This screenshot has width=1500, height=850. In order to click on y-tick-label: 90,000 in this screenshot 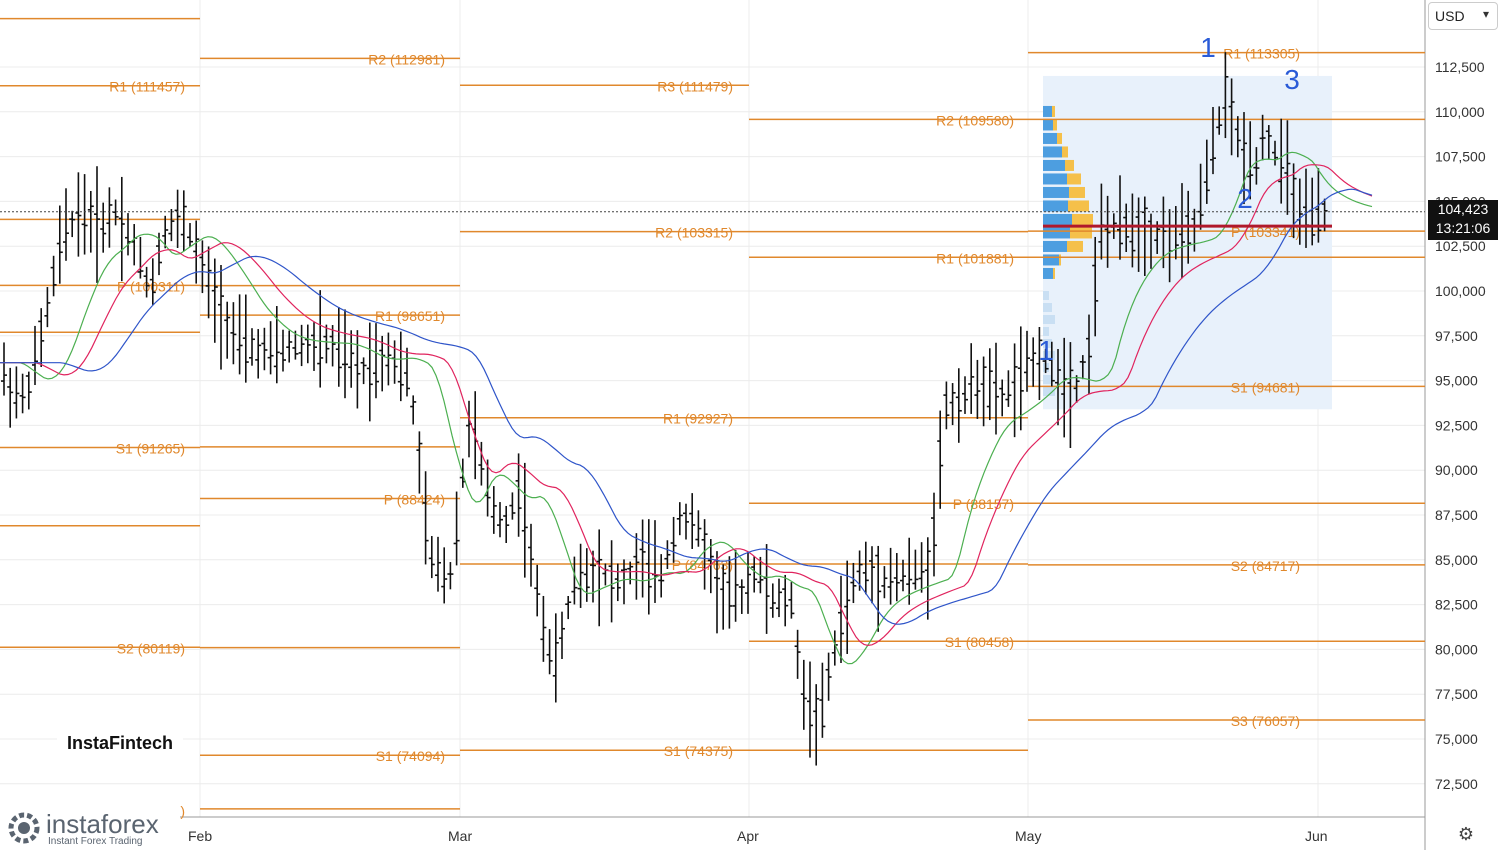, I will do `click(1456, 470)`.